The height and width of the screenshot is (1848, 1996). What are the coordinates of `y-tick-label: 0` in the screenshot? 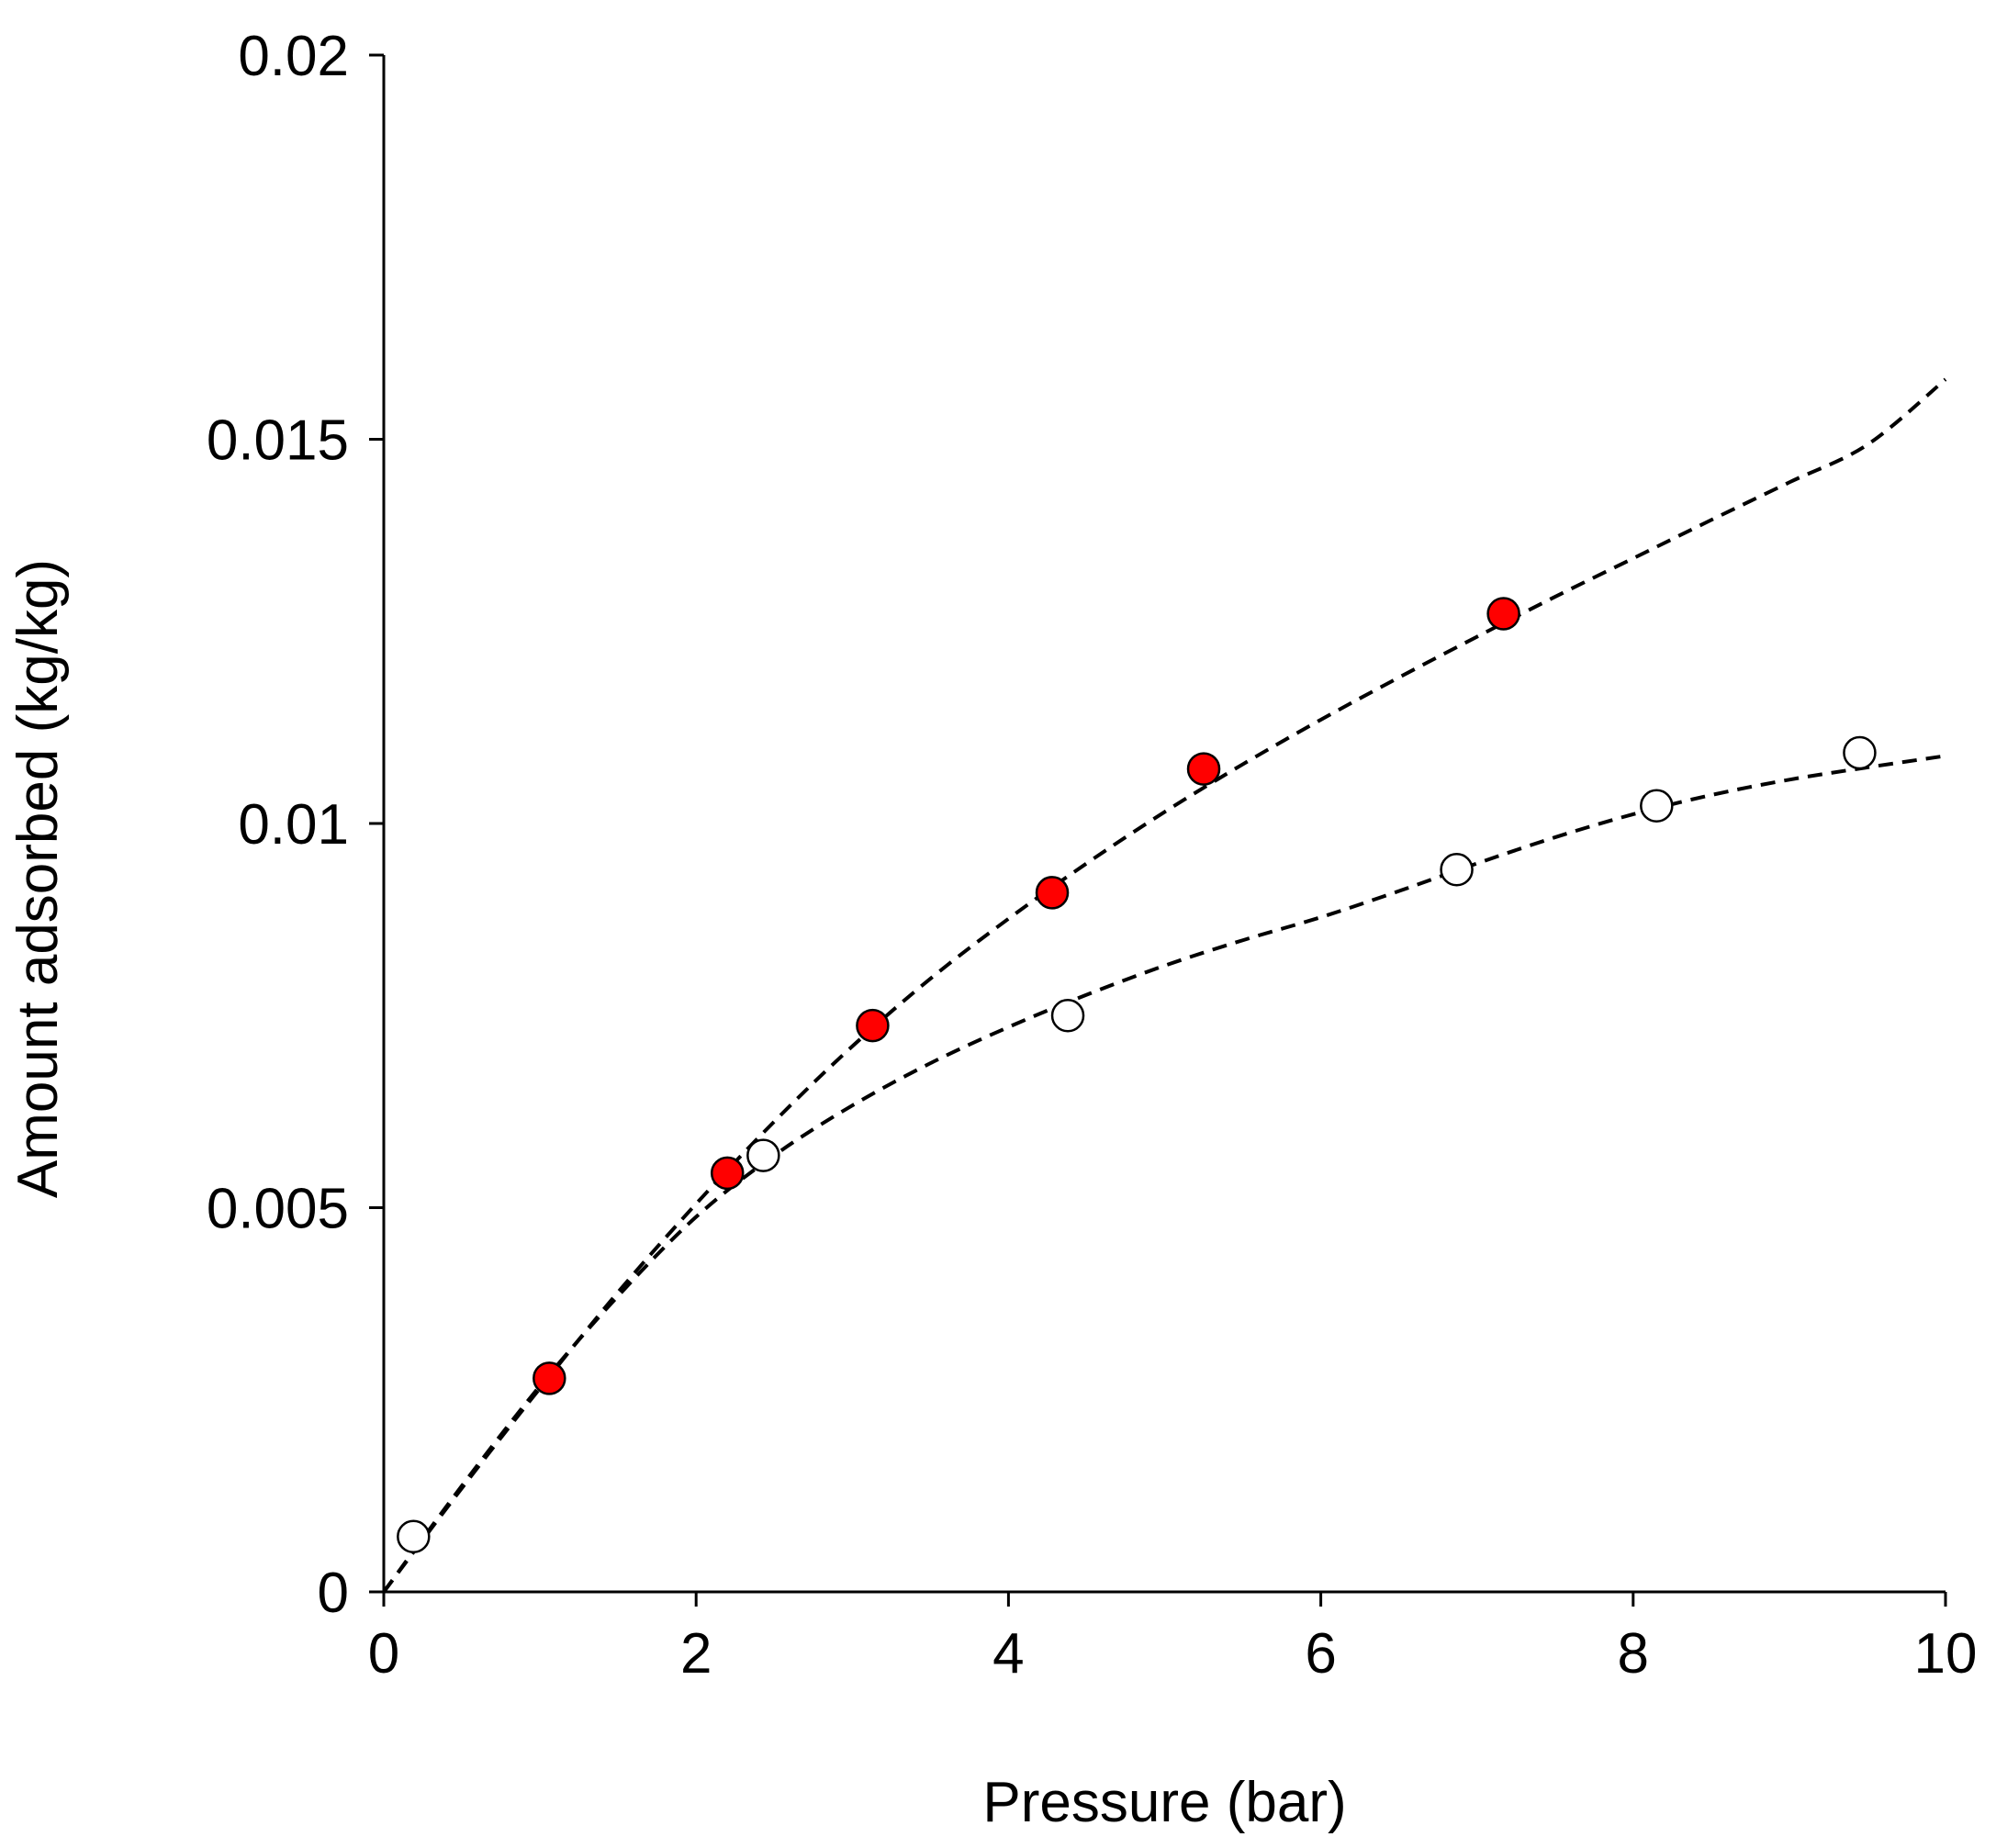 It's located at (333, 1593).